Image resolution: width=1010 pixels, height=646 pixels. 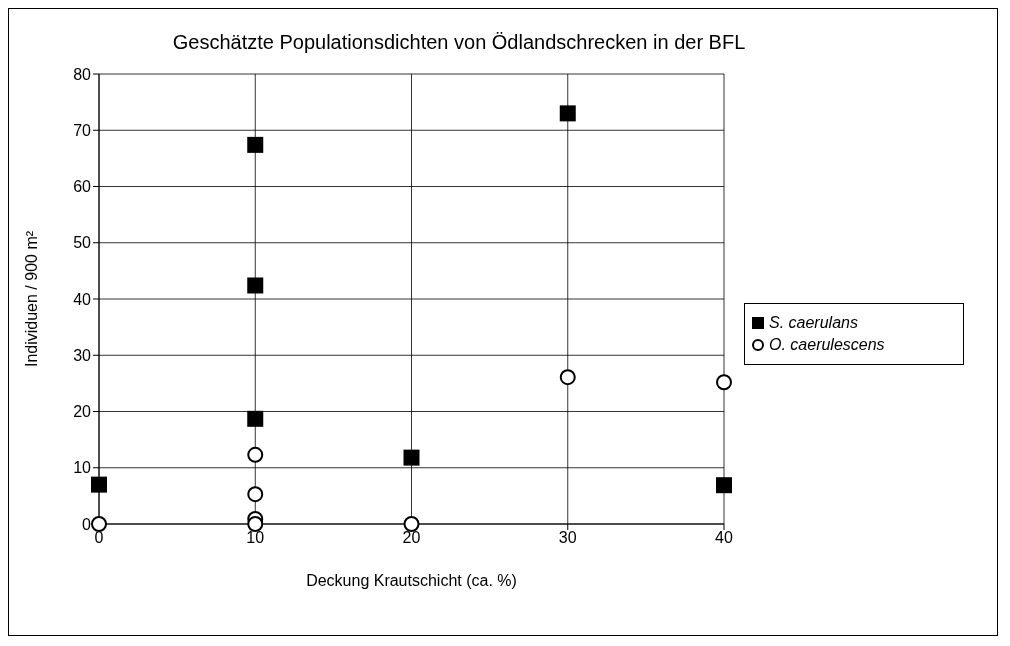 I want to click on y-tick-label: 50, so click(x=82, y=243).